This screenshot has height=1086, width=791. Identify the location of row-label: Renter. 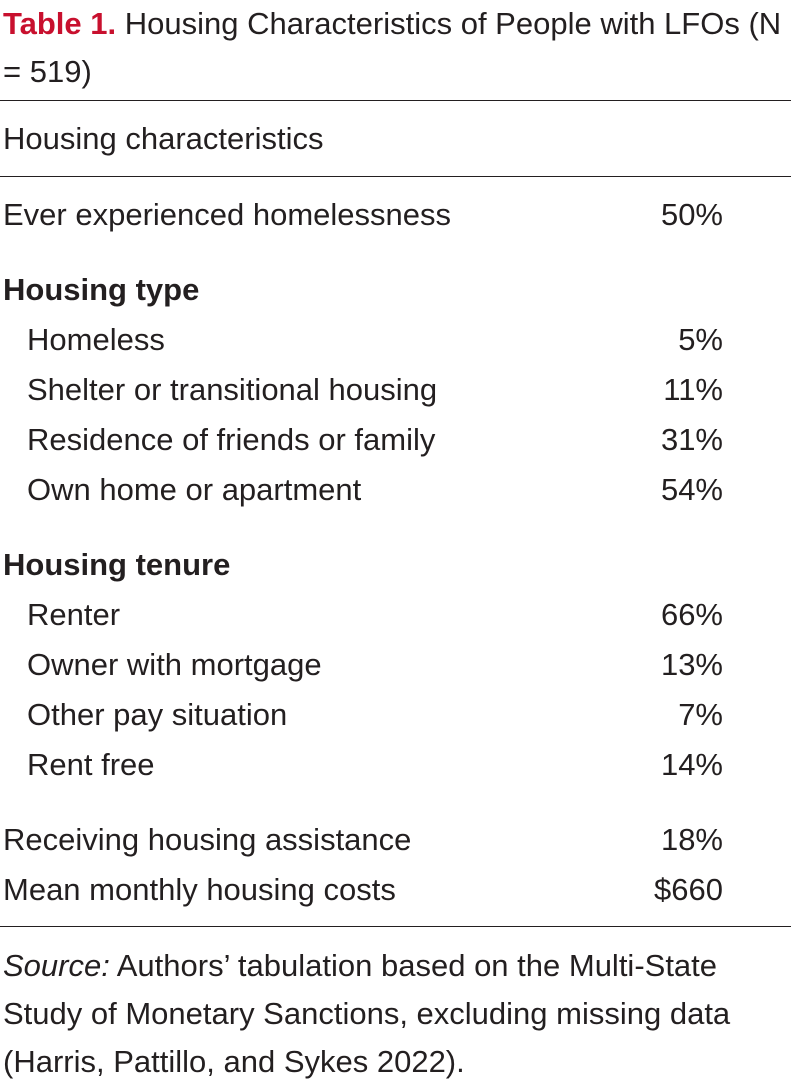
(74, 614).